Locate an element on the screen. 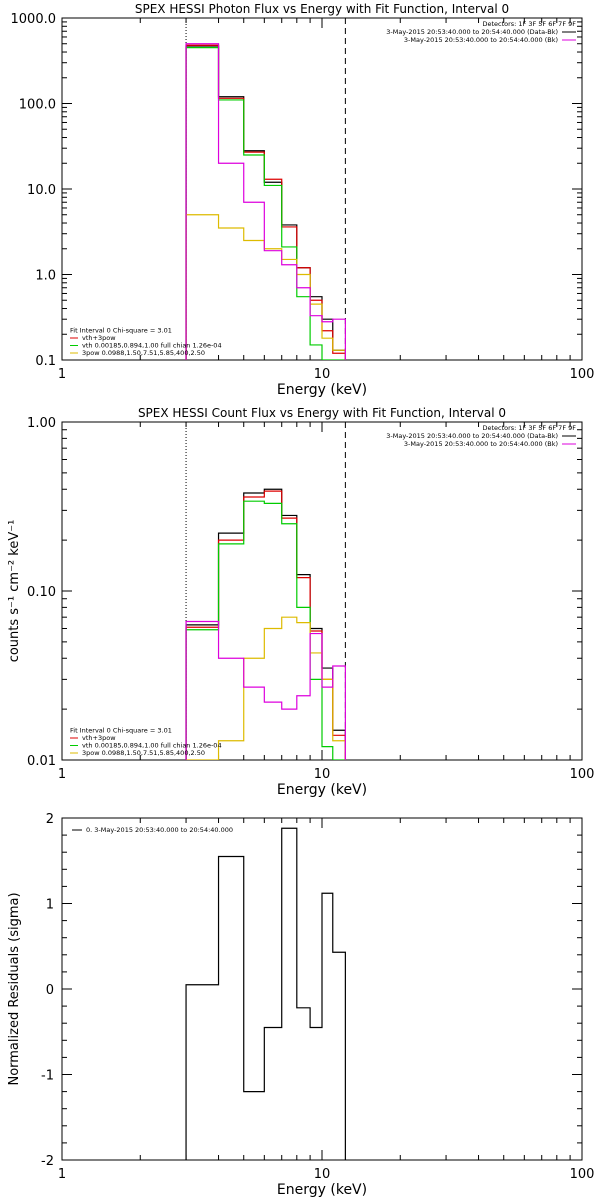 The width and height of the screenshot is (600, 1200). series-residuals is located at coordinates (265, 993).